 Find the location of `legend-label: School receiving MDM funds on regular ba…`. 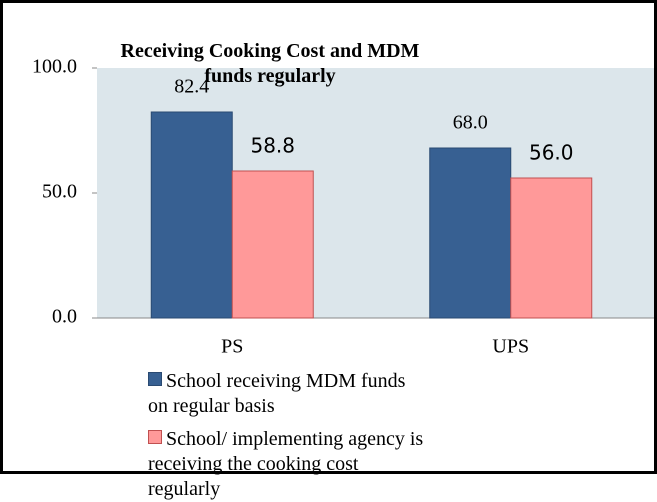

legend-label: School receiving MDM funds on regular ba… is located at coordinates (277, 393).